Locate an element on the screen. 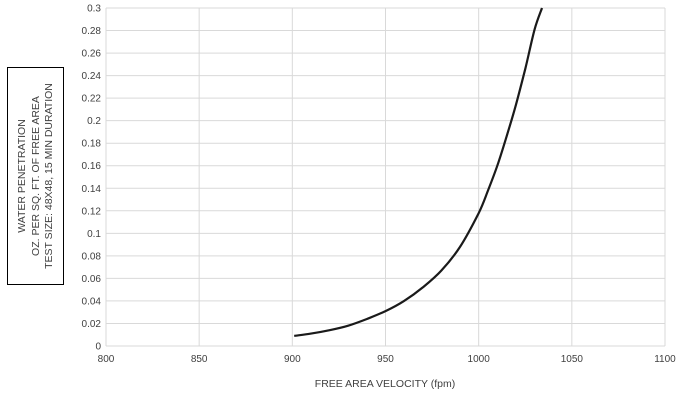 This screenshot has height=396, width=676. x-tick-label: 900 is located at coordinates (292, 359).